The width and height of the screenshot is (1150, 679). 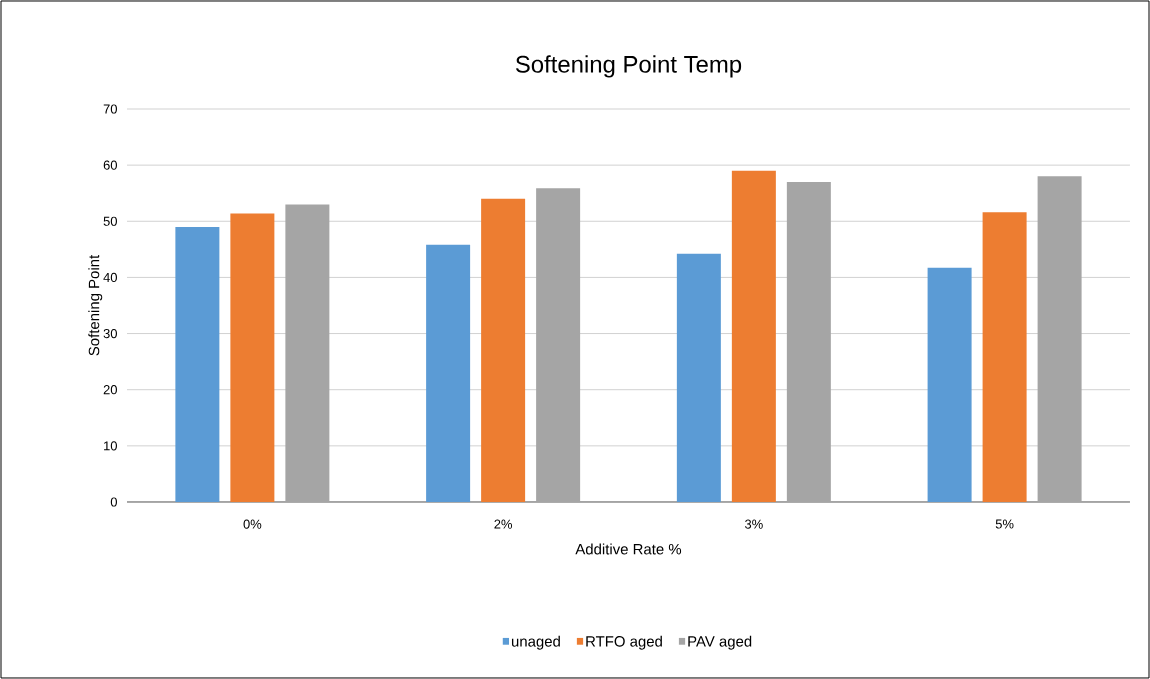 I want to click on legend-label: PAV aged, so click(x=720, y=642).